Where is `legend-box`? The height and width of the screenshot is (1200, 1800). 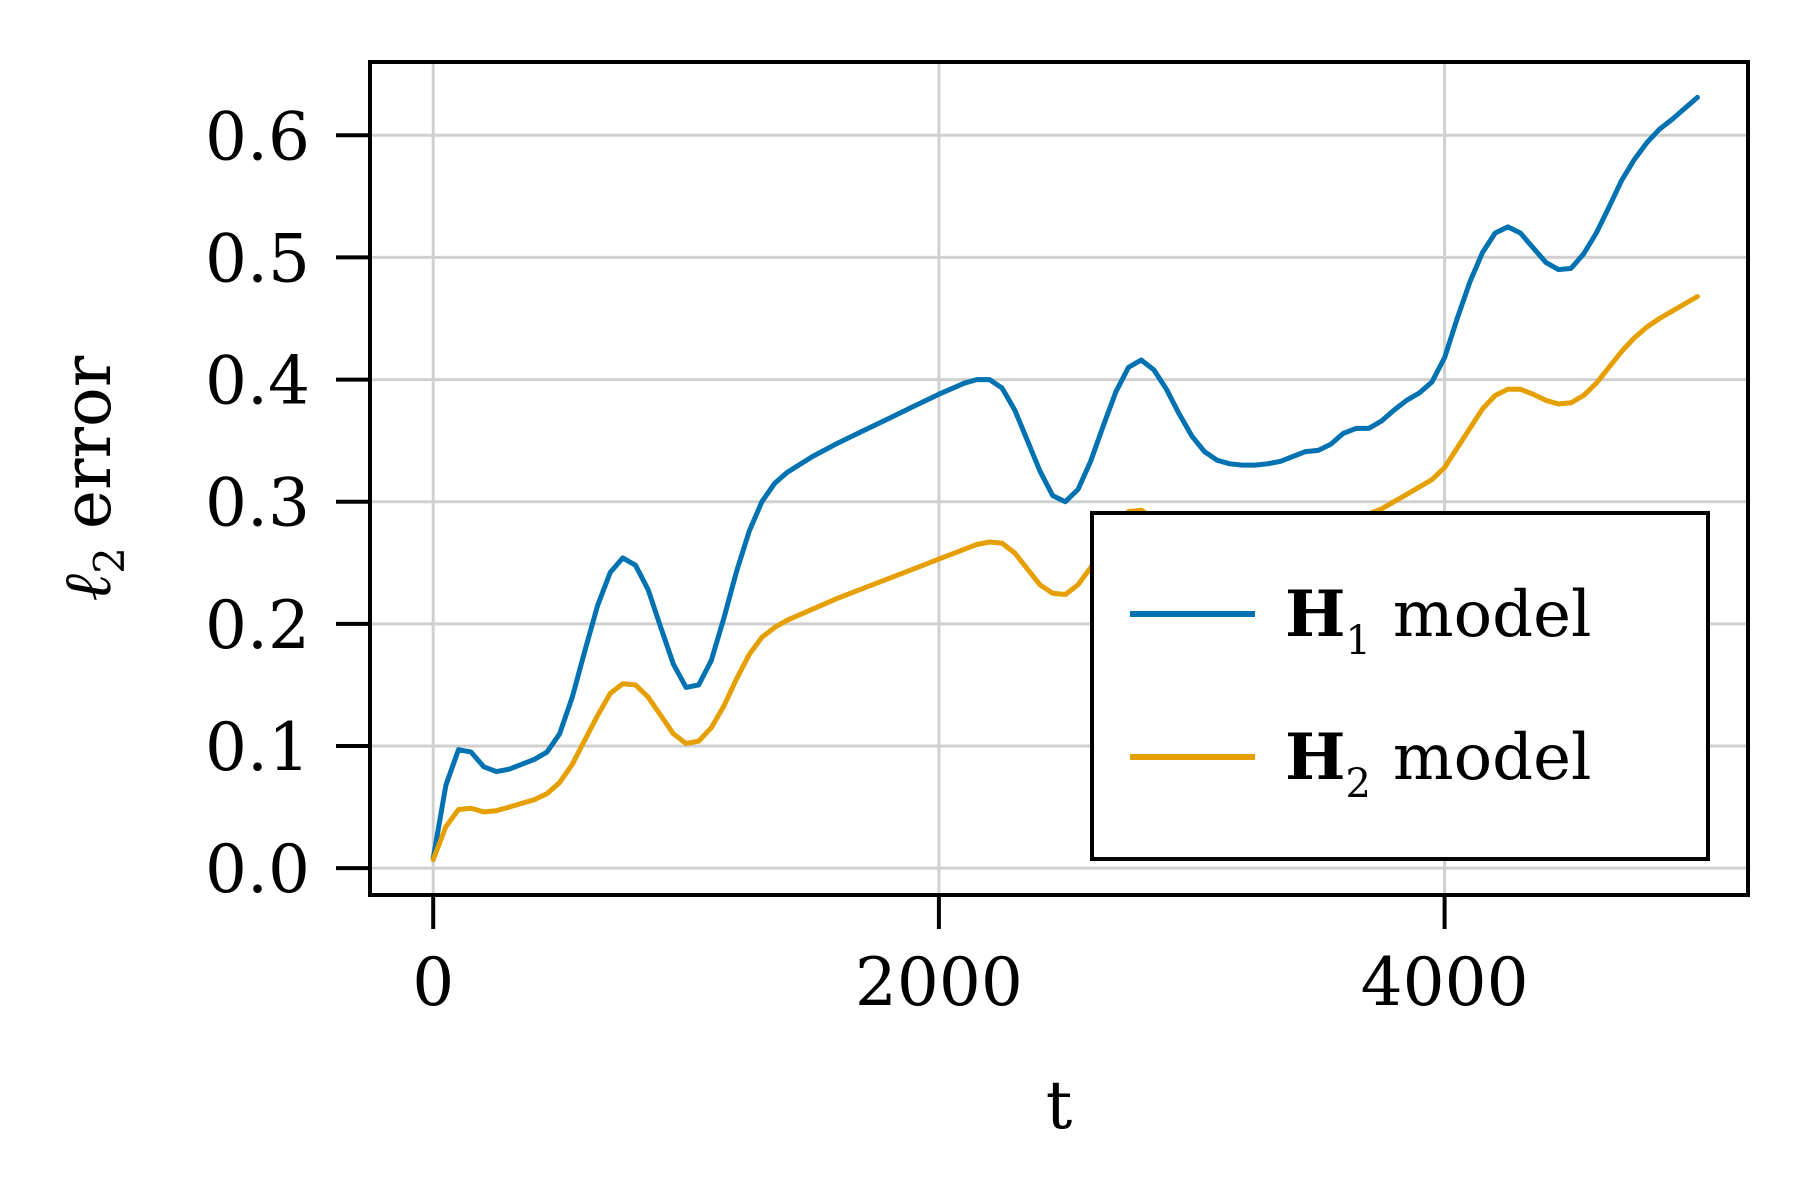 legend-box is located at coordinates (1400, 686).